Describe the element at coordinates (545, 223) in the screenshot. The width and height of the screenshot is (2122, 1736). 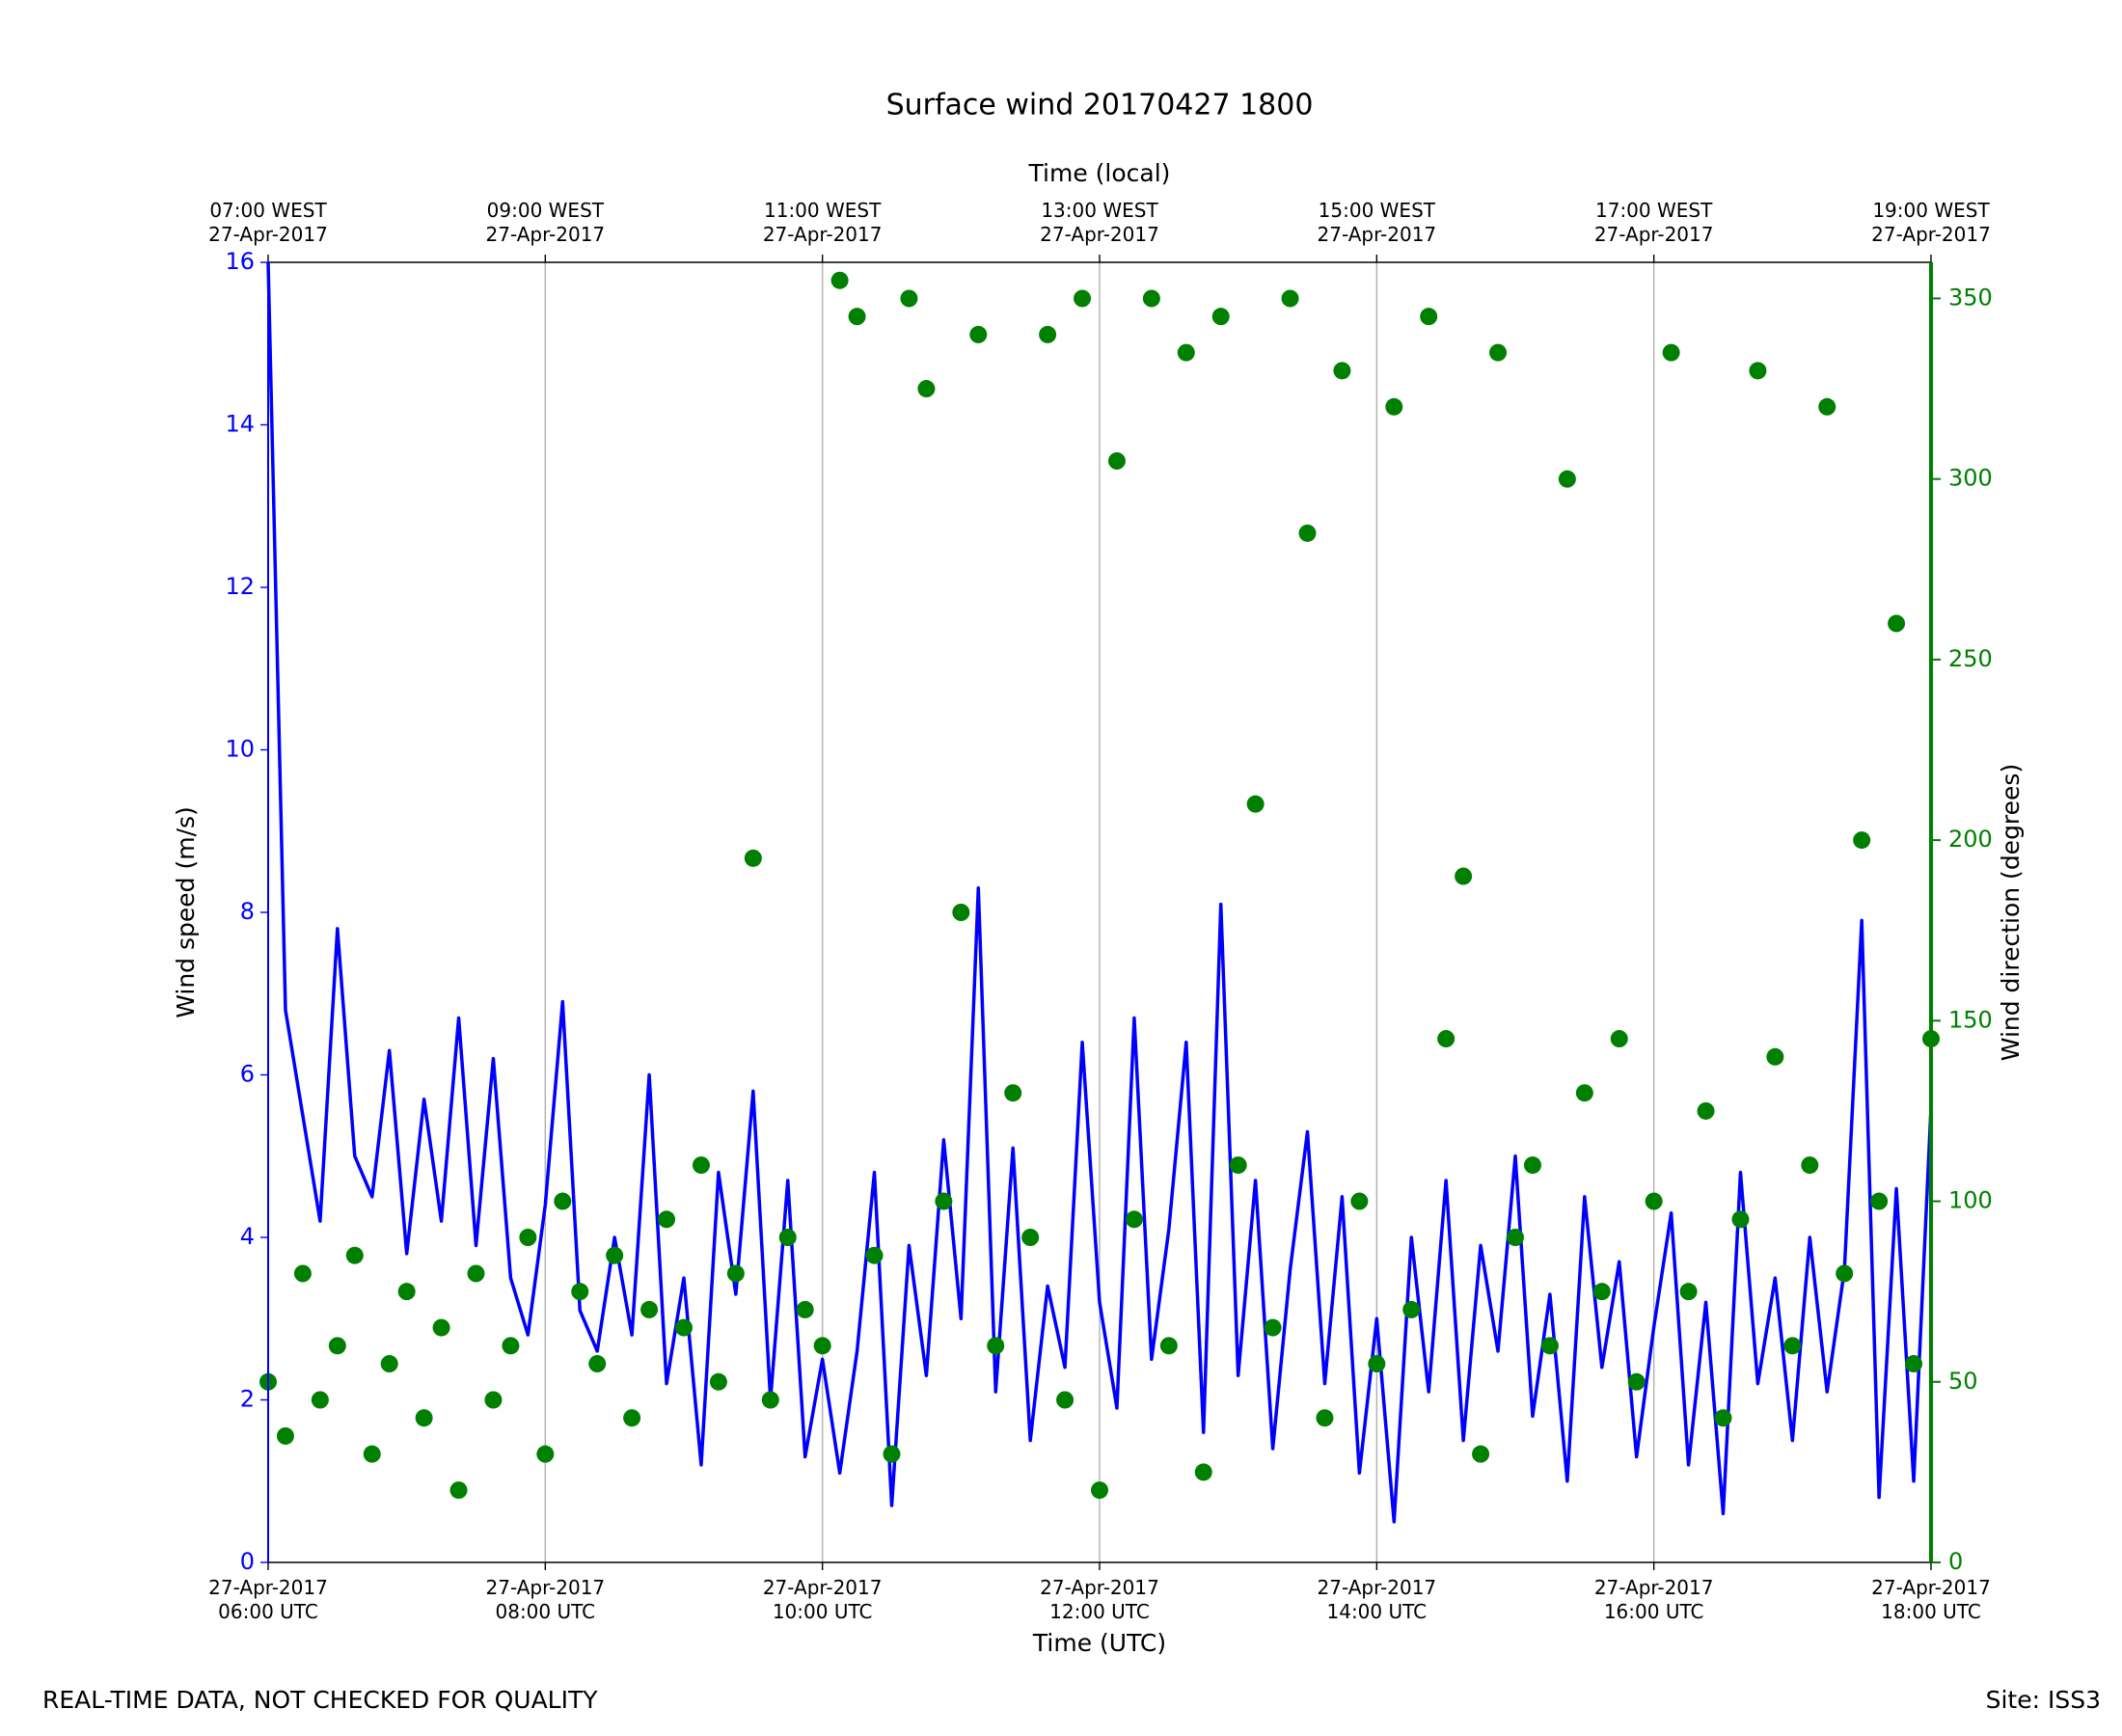
I see `x2-tick-label: 09:00 WEST 27-Apr-2017` at that location.